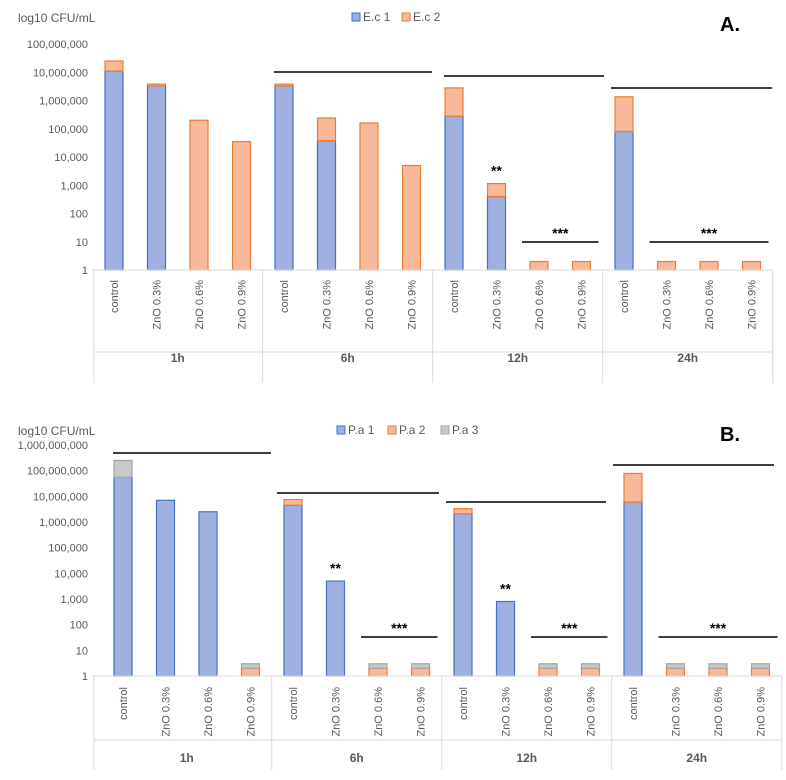  What do you see at coordinates (465, 430) in the screenshot?
I see `legend-label: P.a 3` at bounding box center [465, 430].